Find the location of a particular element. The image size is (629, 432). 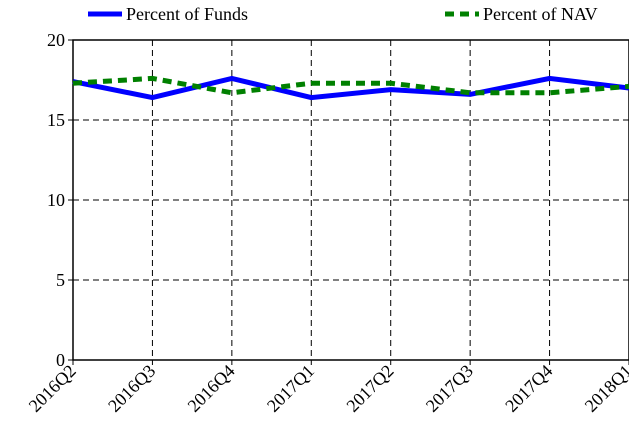

x-tick-label: 2017Q2 is located at coordinates (369, 388).